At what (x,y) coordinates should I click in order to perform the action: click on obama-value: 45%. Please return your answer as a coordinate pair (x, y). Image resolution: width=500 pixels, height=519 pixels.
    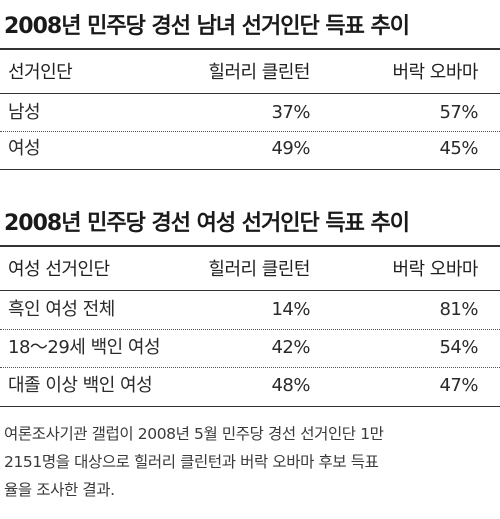
    Looking at the image, I should click on (458, 148).